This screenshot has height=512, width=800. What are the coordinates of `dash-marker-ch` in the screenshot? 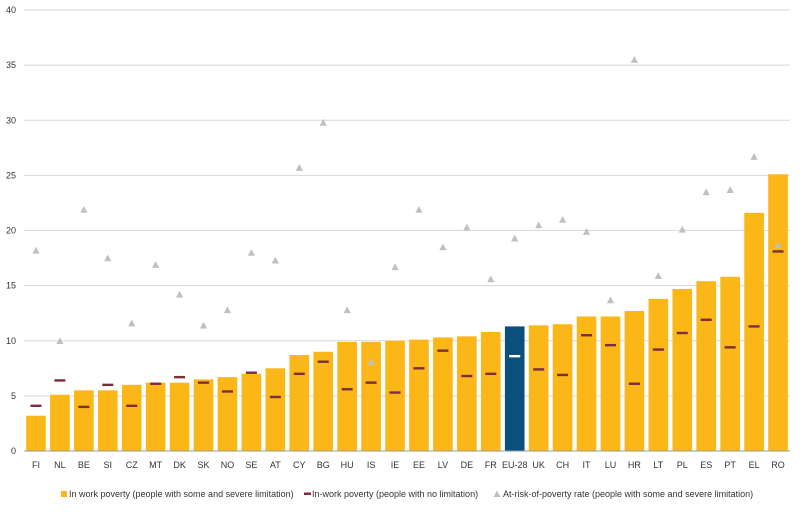 It's located at (563, 375).